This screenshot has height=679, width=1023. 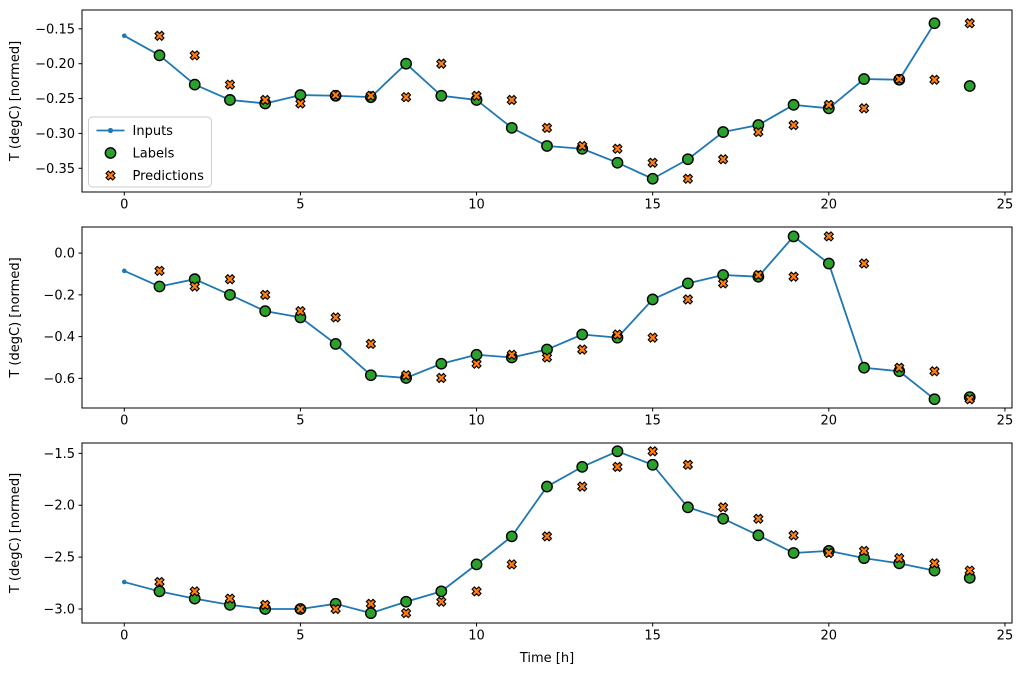 What do you see at coordinates (55, 169) in the screenshot?
I see `y-tick-label: −0.35` at bounding box center [55, 169].